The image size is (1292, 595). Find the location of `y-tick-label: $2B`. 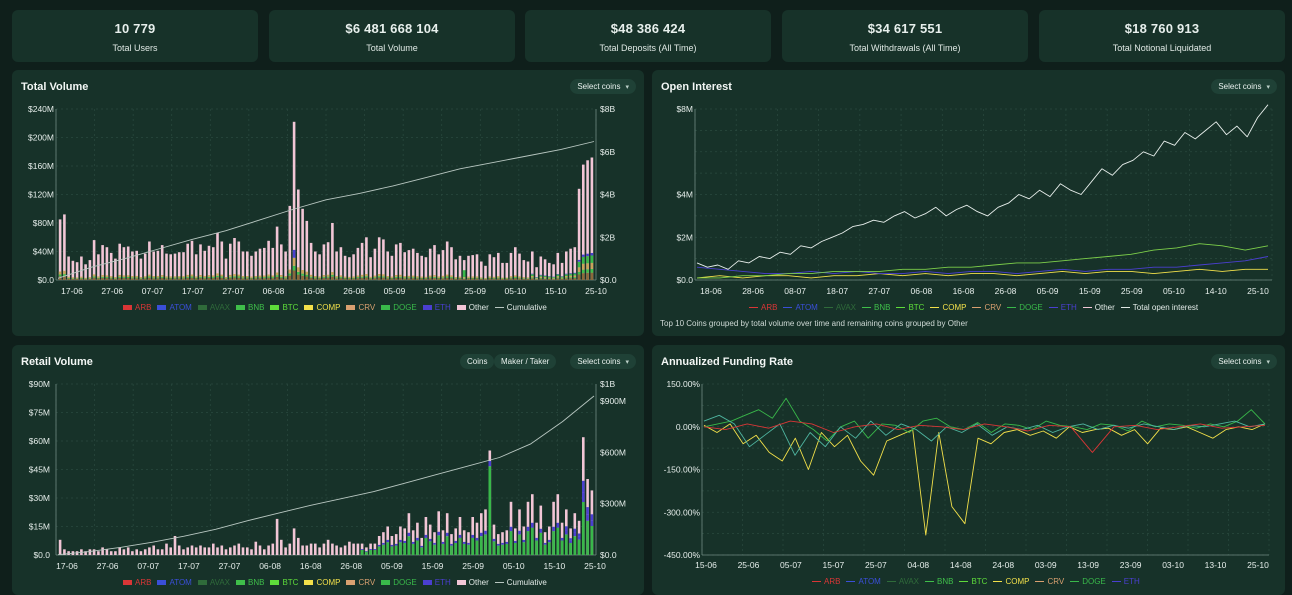

y-tick-label: $2B is located at coordinates (607, 237).